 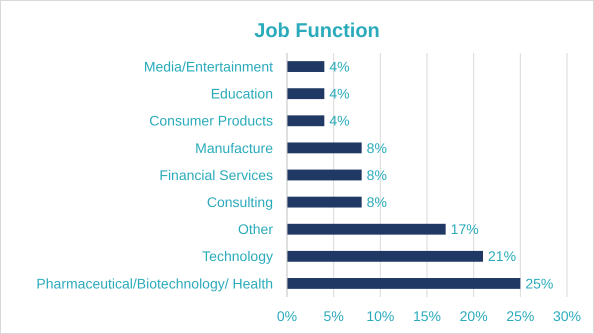 I want to click on y-tick-label: Financial Services, so click(x=216, y=174).